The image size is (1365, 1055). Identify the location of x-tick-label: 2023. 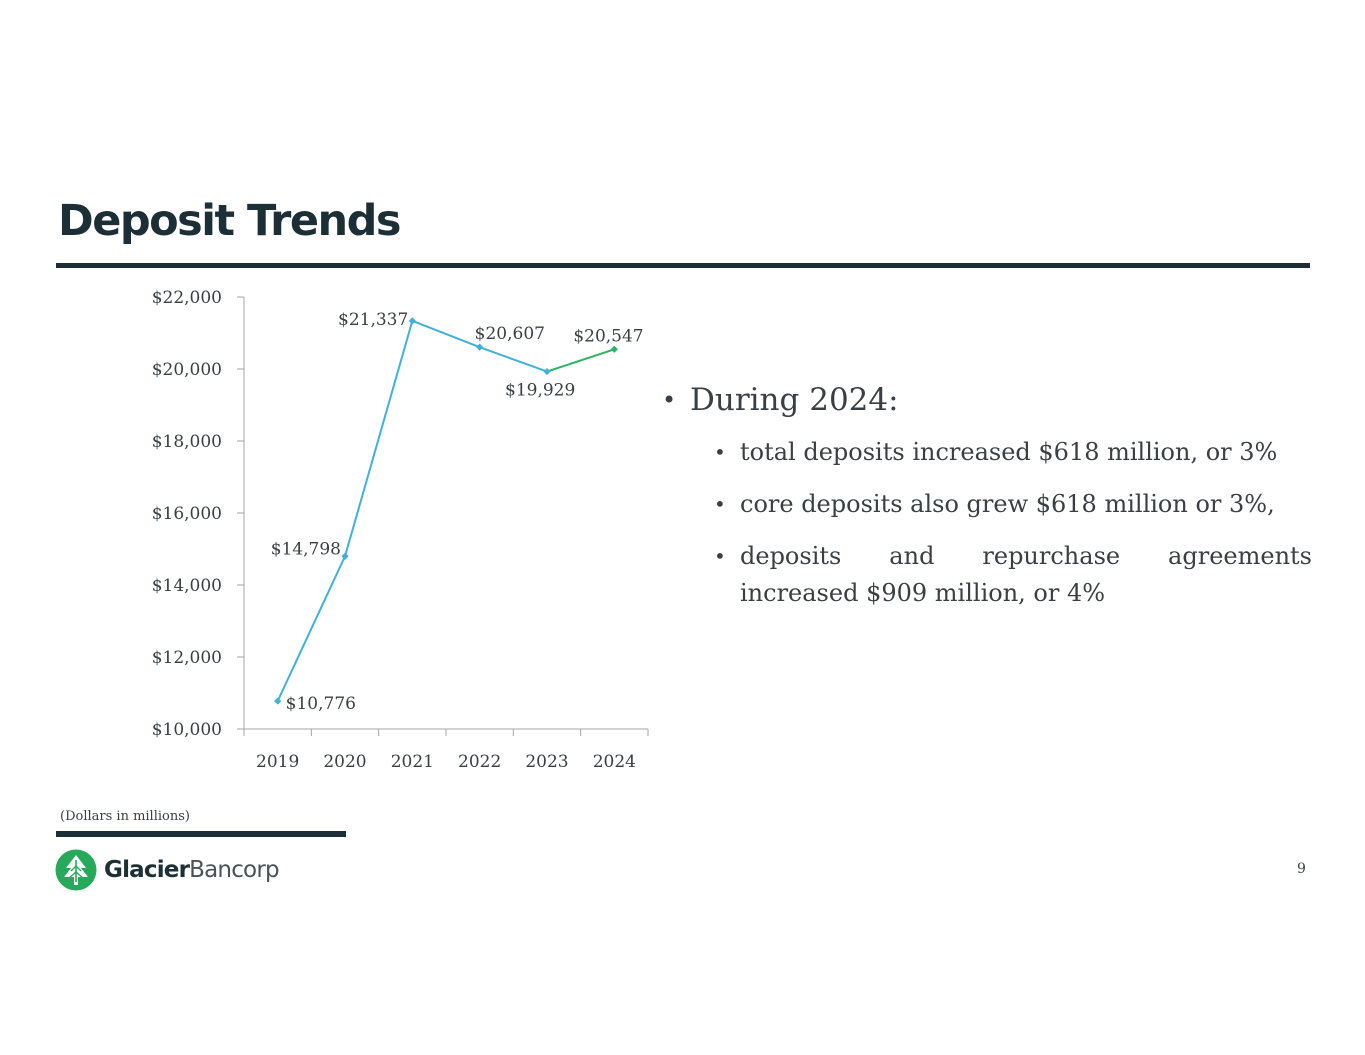
(546, 762).